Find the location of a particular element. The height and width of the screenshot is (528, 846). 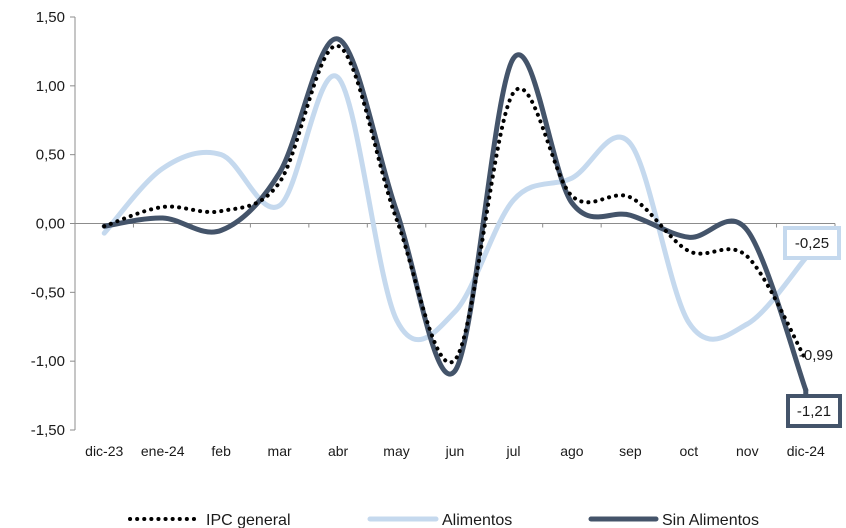

x-tick-label: feb is located at coordinates (221, 451).